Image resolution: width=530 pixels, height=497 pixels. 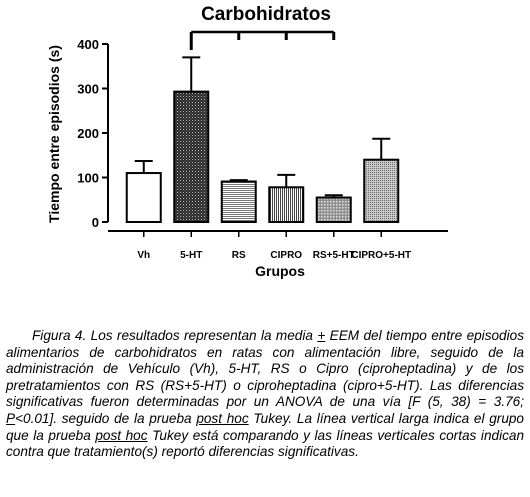 What do you see at coordinates (286, 255) in the screenshot?
I see `x-tick-label: CIPRO` at bounding box center [286, 255].